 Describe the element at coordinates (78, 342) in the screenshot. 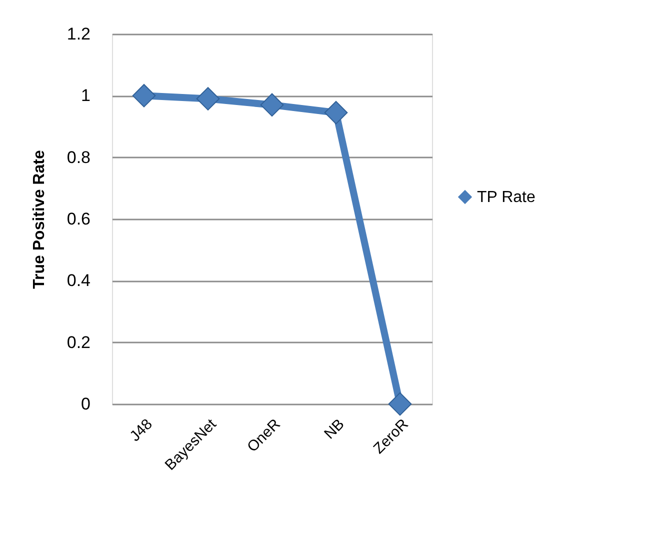

I see `y-tick-label: 0.2` at that location.